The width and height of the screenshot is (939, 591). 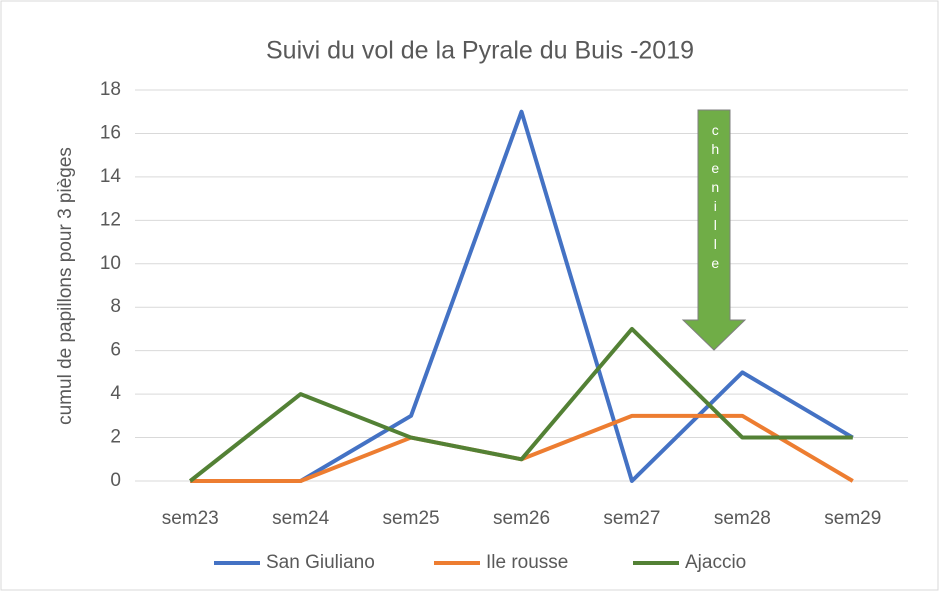 What do you see at coordinates (715, 198) in the screenshot?
I see `annotation-text: chenille` at bounding box center [715, 198].